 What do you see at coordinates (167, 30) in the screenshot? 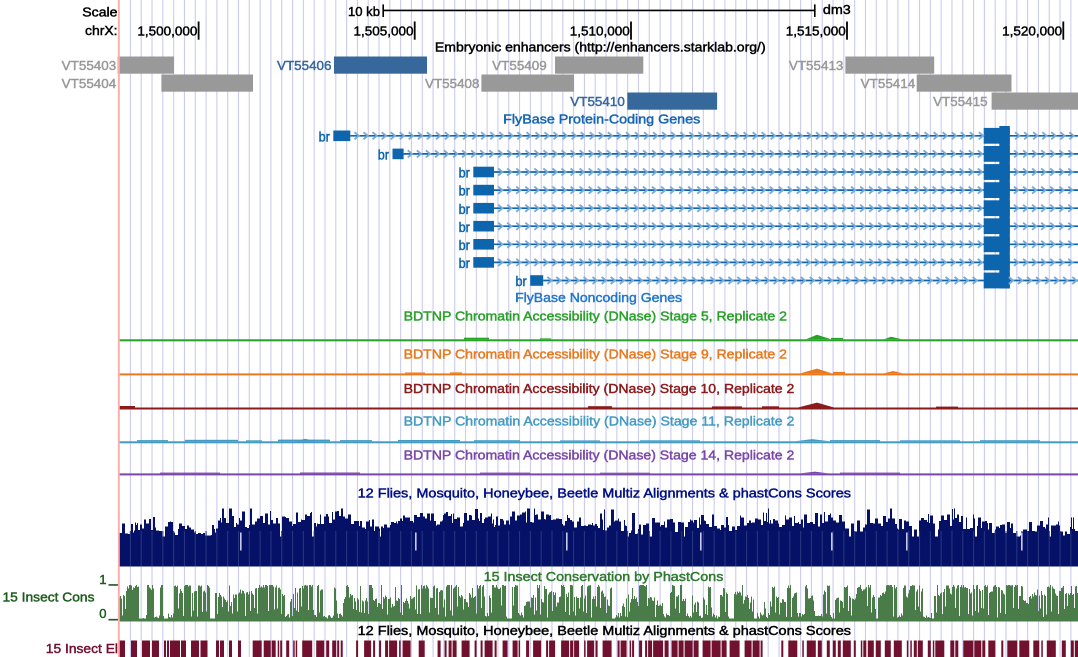
I see `svg-text: 1,500,000` at bounding box center [167, 30].